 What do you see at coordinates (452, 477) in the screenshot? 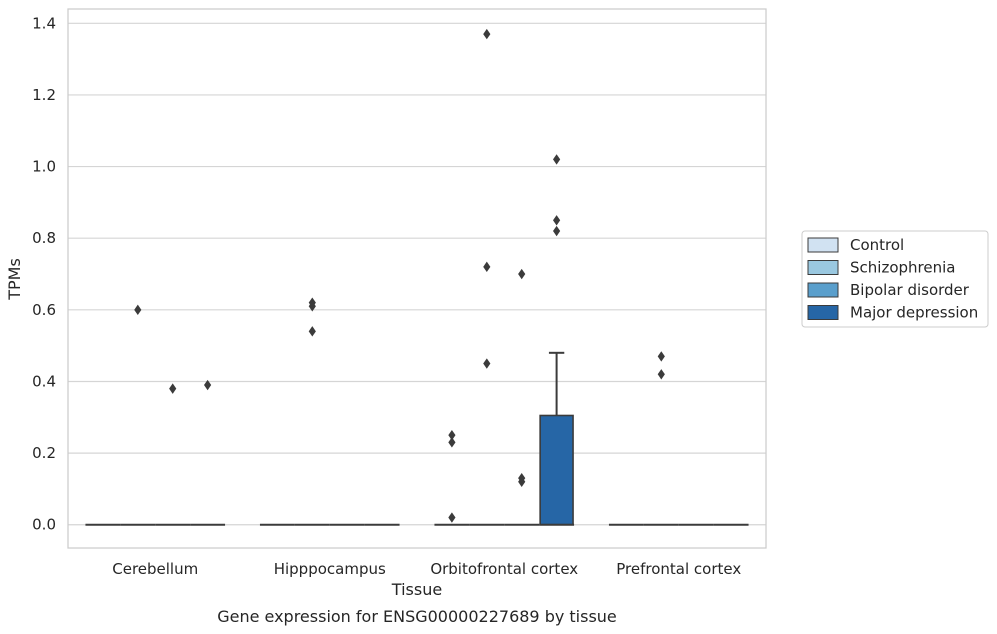
I see `box-control` at bounding box center [452, 477].